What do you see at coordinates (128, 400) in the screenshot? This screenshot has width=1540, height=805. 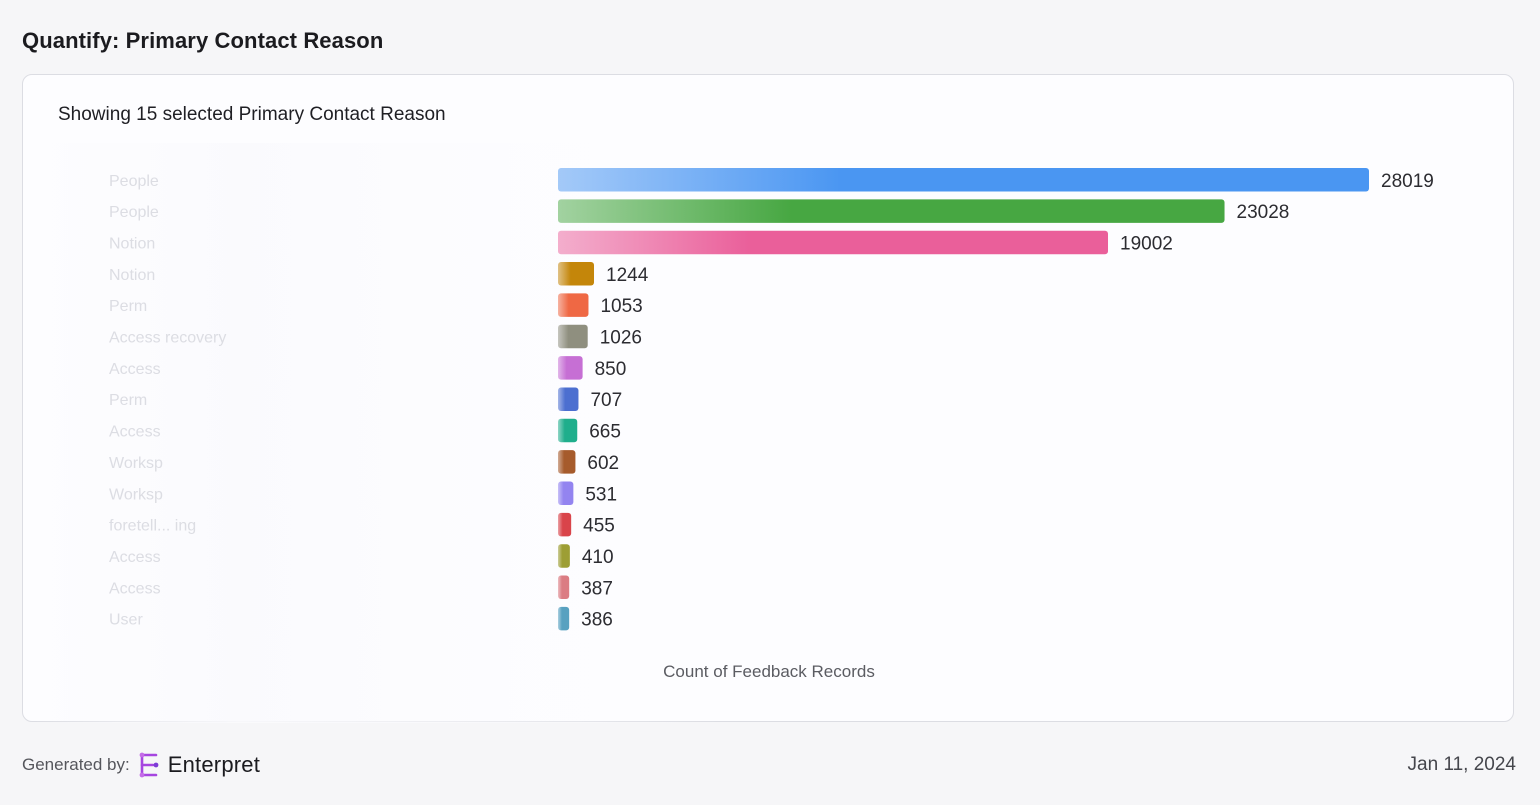 I see `category-label-8: Perm` at bounding box center [128, 400].